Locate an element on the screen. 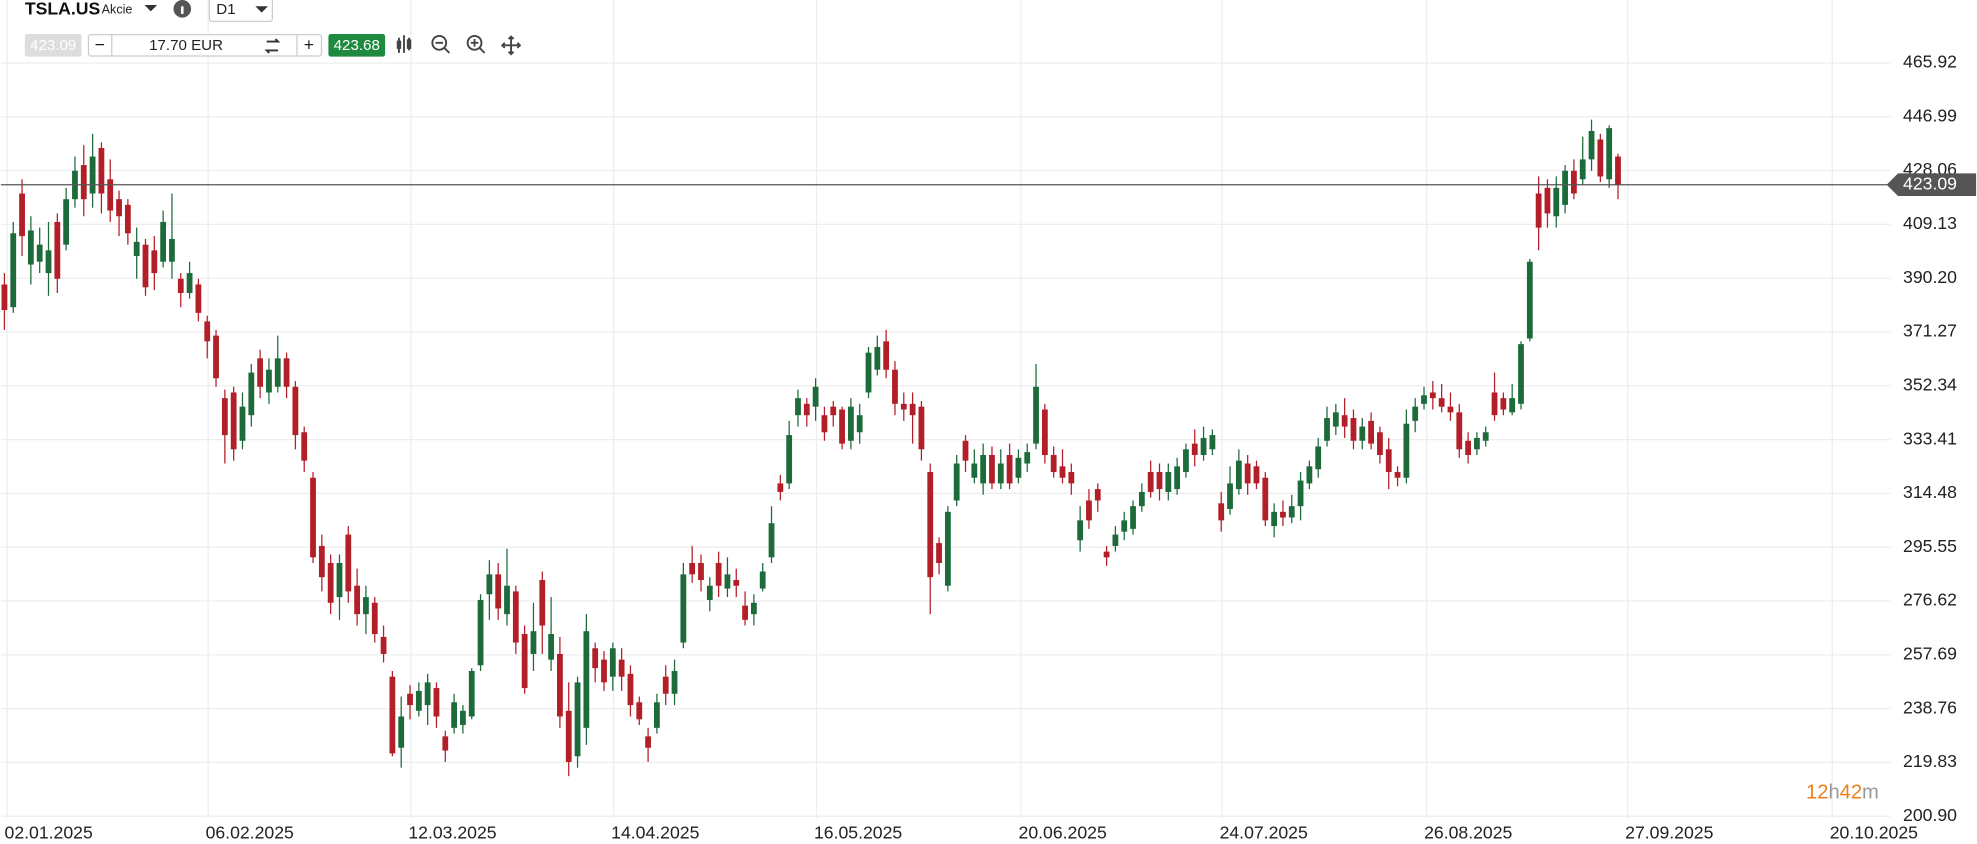 This screenshot has height=844, width=1977. x-tick-label: 20.06.2025 is located at coordinates (1063, 833).